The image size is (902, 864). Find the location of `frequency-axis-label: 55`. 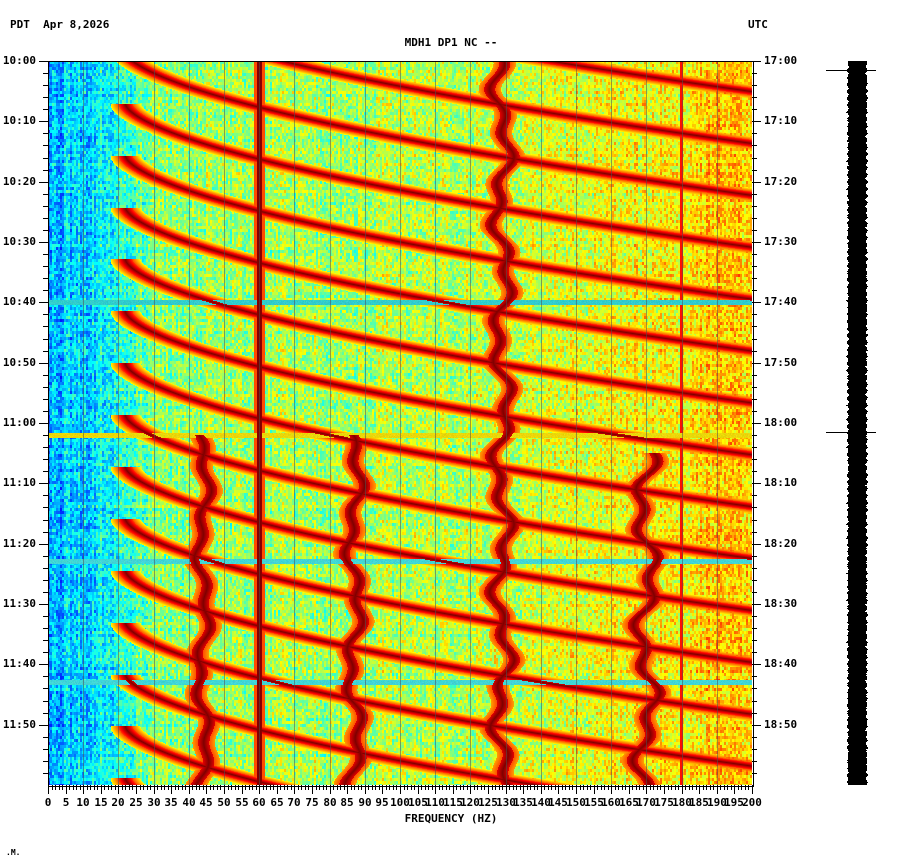

frequency-axis-label: 55 is located at coordinates (242, 802).